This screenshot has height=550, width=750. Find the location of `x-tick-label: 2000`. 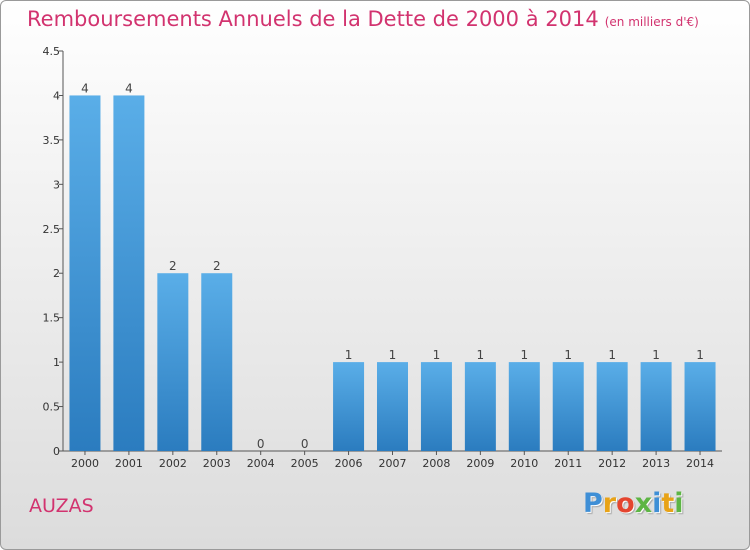

x-tick-label: 2000 is located at coordinates (85, 463).